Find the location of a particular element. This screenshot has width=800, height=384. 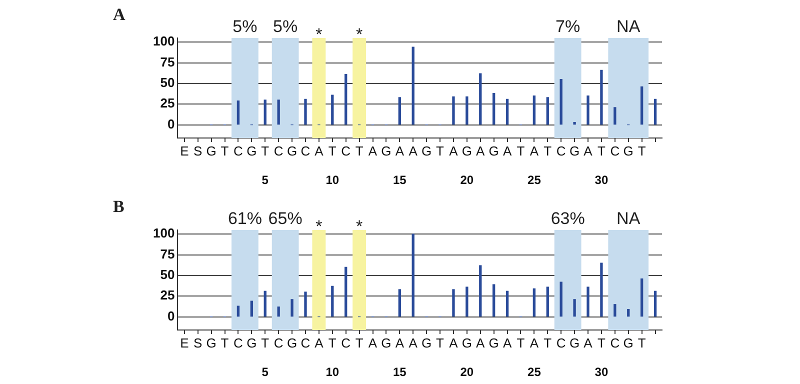

y-tick-label: 25 is located at coordinates (167, 103).